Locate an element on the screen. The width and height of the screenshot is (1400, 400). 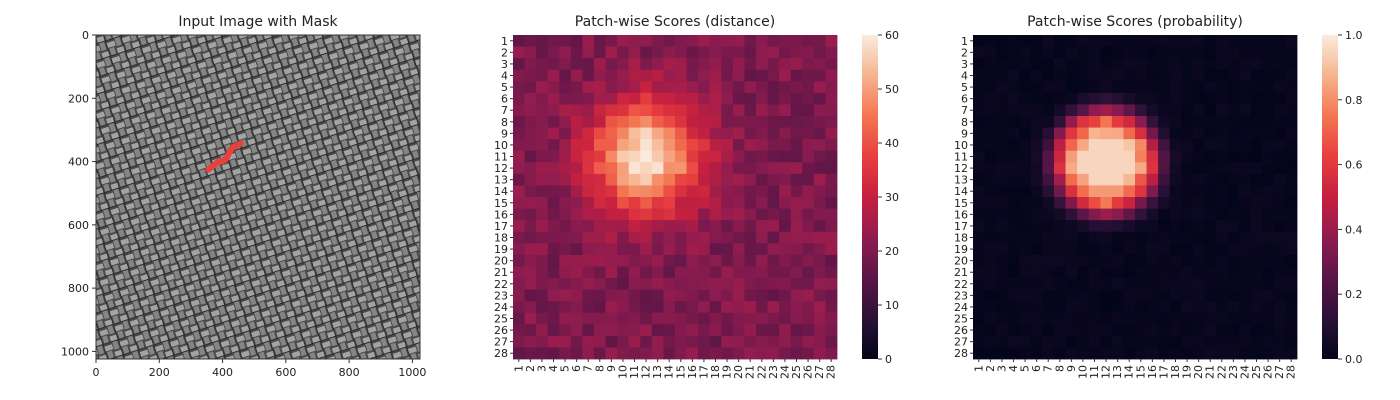
x-tick-label: 5 is located at coordinates (565, 368).